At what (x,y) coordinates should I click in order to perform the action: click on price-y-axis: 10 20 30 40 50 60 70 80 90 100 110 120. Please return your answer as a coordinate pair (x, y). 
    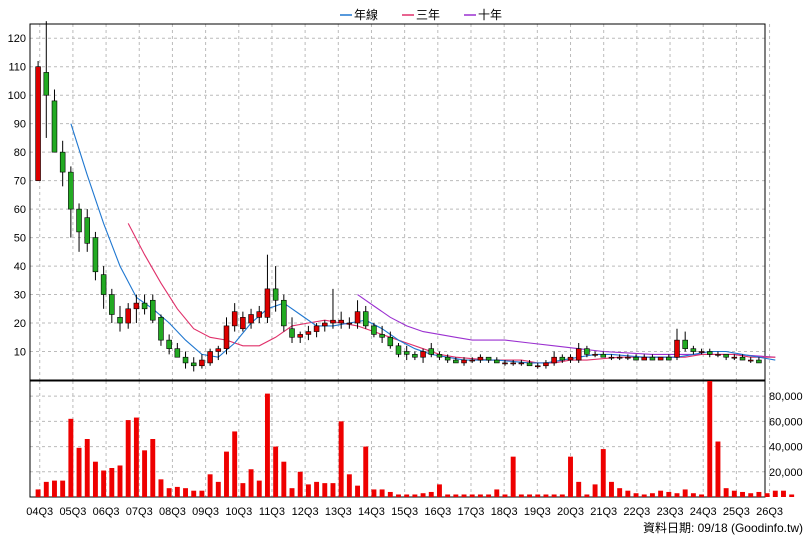
    Looking at the image, I should click on (17, 195).